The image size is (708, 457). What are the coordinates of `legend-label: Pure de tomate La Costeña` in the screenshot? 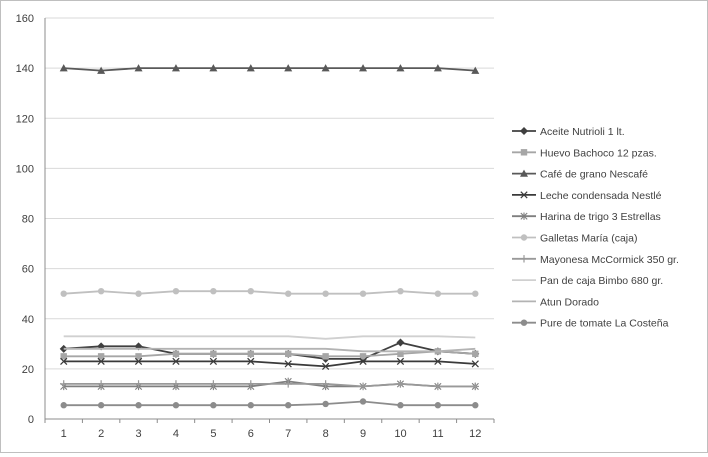 It's located at (604, 324).